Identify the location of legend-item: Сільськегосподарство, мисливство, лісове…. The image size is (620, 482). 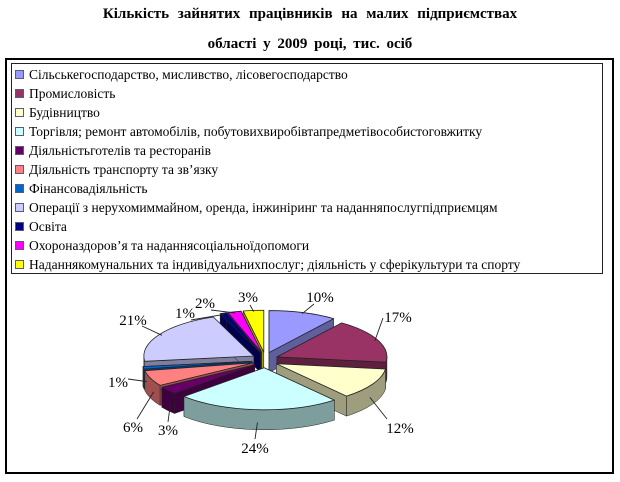
(308, 74).